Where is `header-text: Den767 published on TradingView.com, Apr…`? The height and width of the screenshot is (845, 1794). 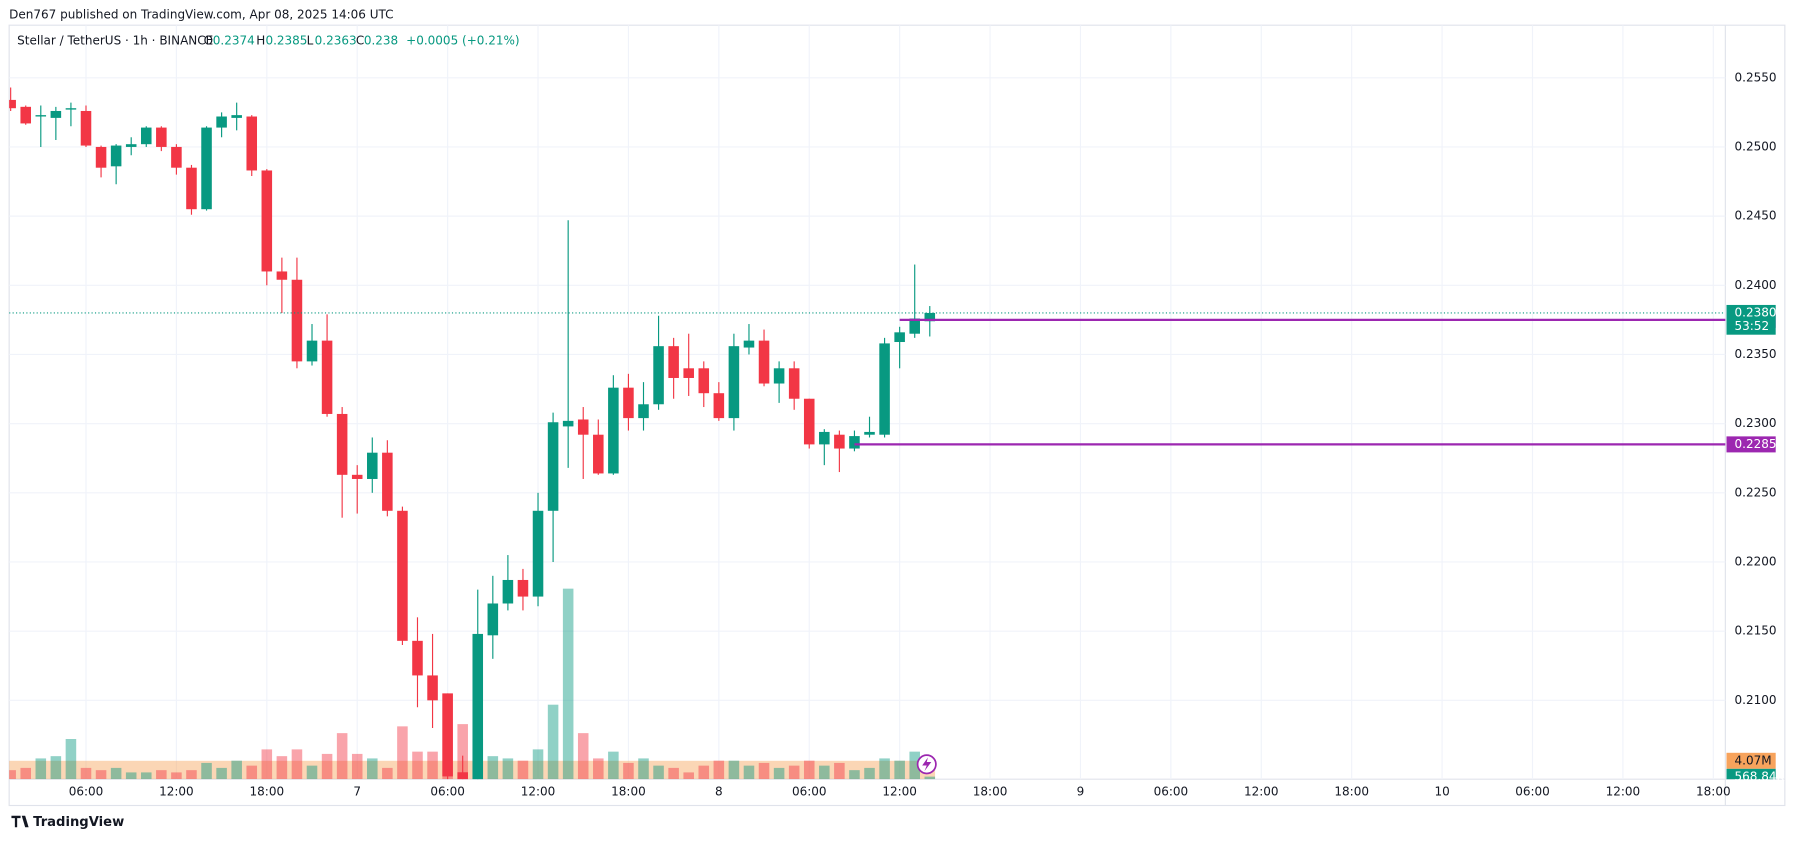 header-text: Den767 published on TradingView.com, Apr… is located at coordinates (201, 14).